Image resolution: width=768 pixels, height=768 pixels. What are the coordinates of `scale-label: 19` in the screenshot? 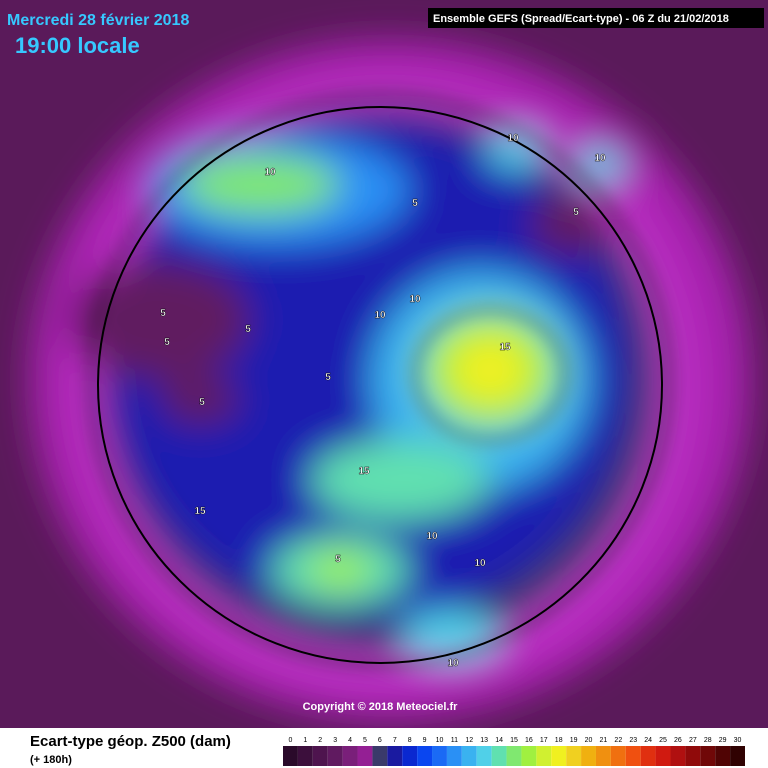 It's located at (574, 740).